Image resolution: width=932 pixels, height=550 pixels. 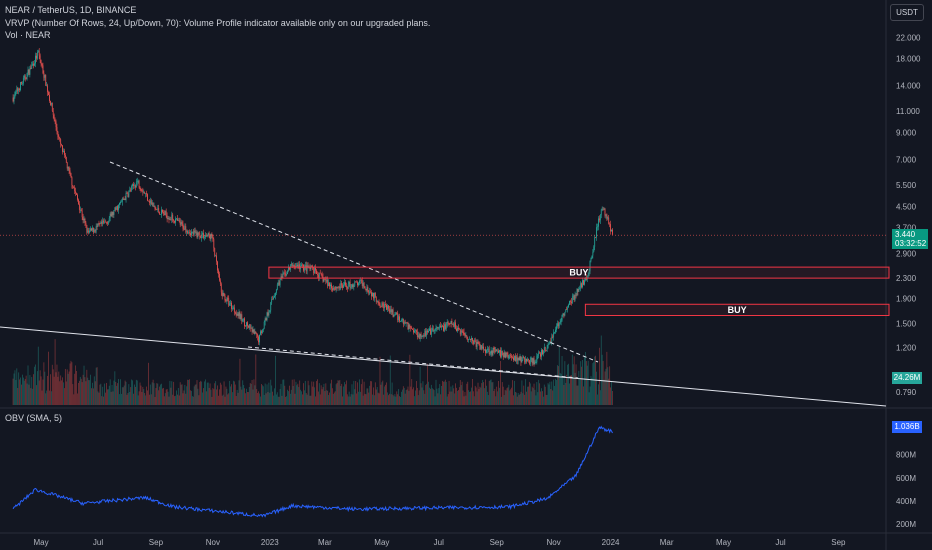 I want to click on time-tick-label: 2023, so click(x=270, y=542).